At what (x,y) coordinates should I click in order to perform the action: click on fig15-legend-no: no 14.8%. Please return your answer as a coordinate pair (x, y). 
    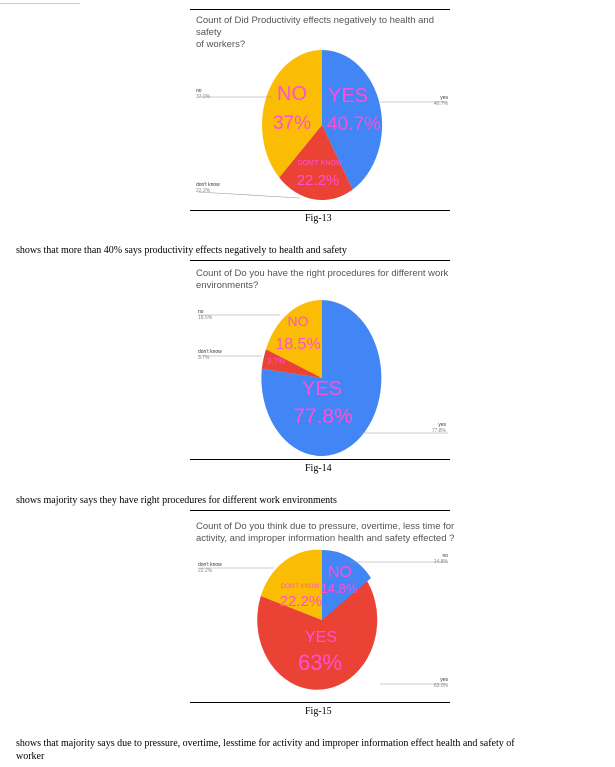
    Looking at the image, I should click on (440, 559).